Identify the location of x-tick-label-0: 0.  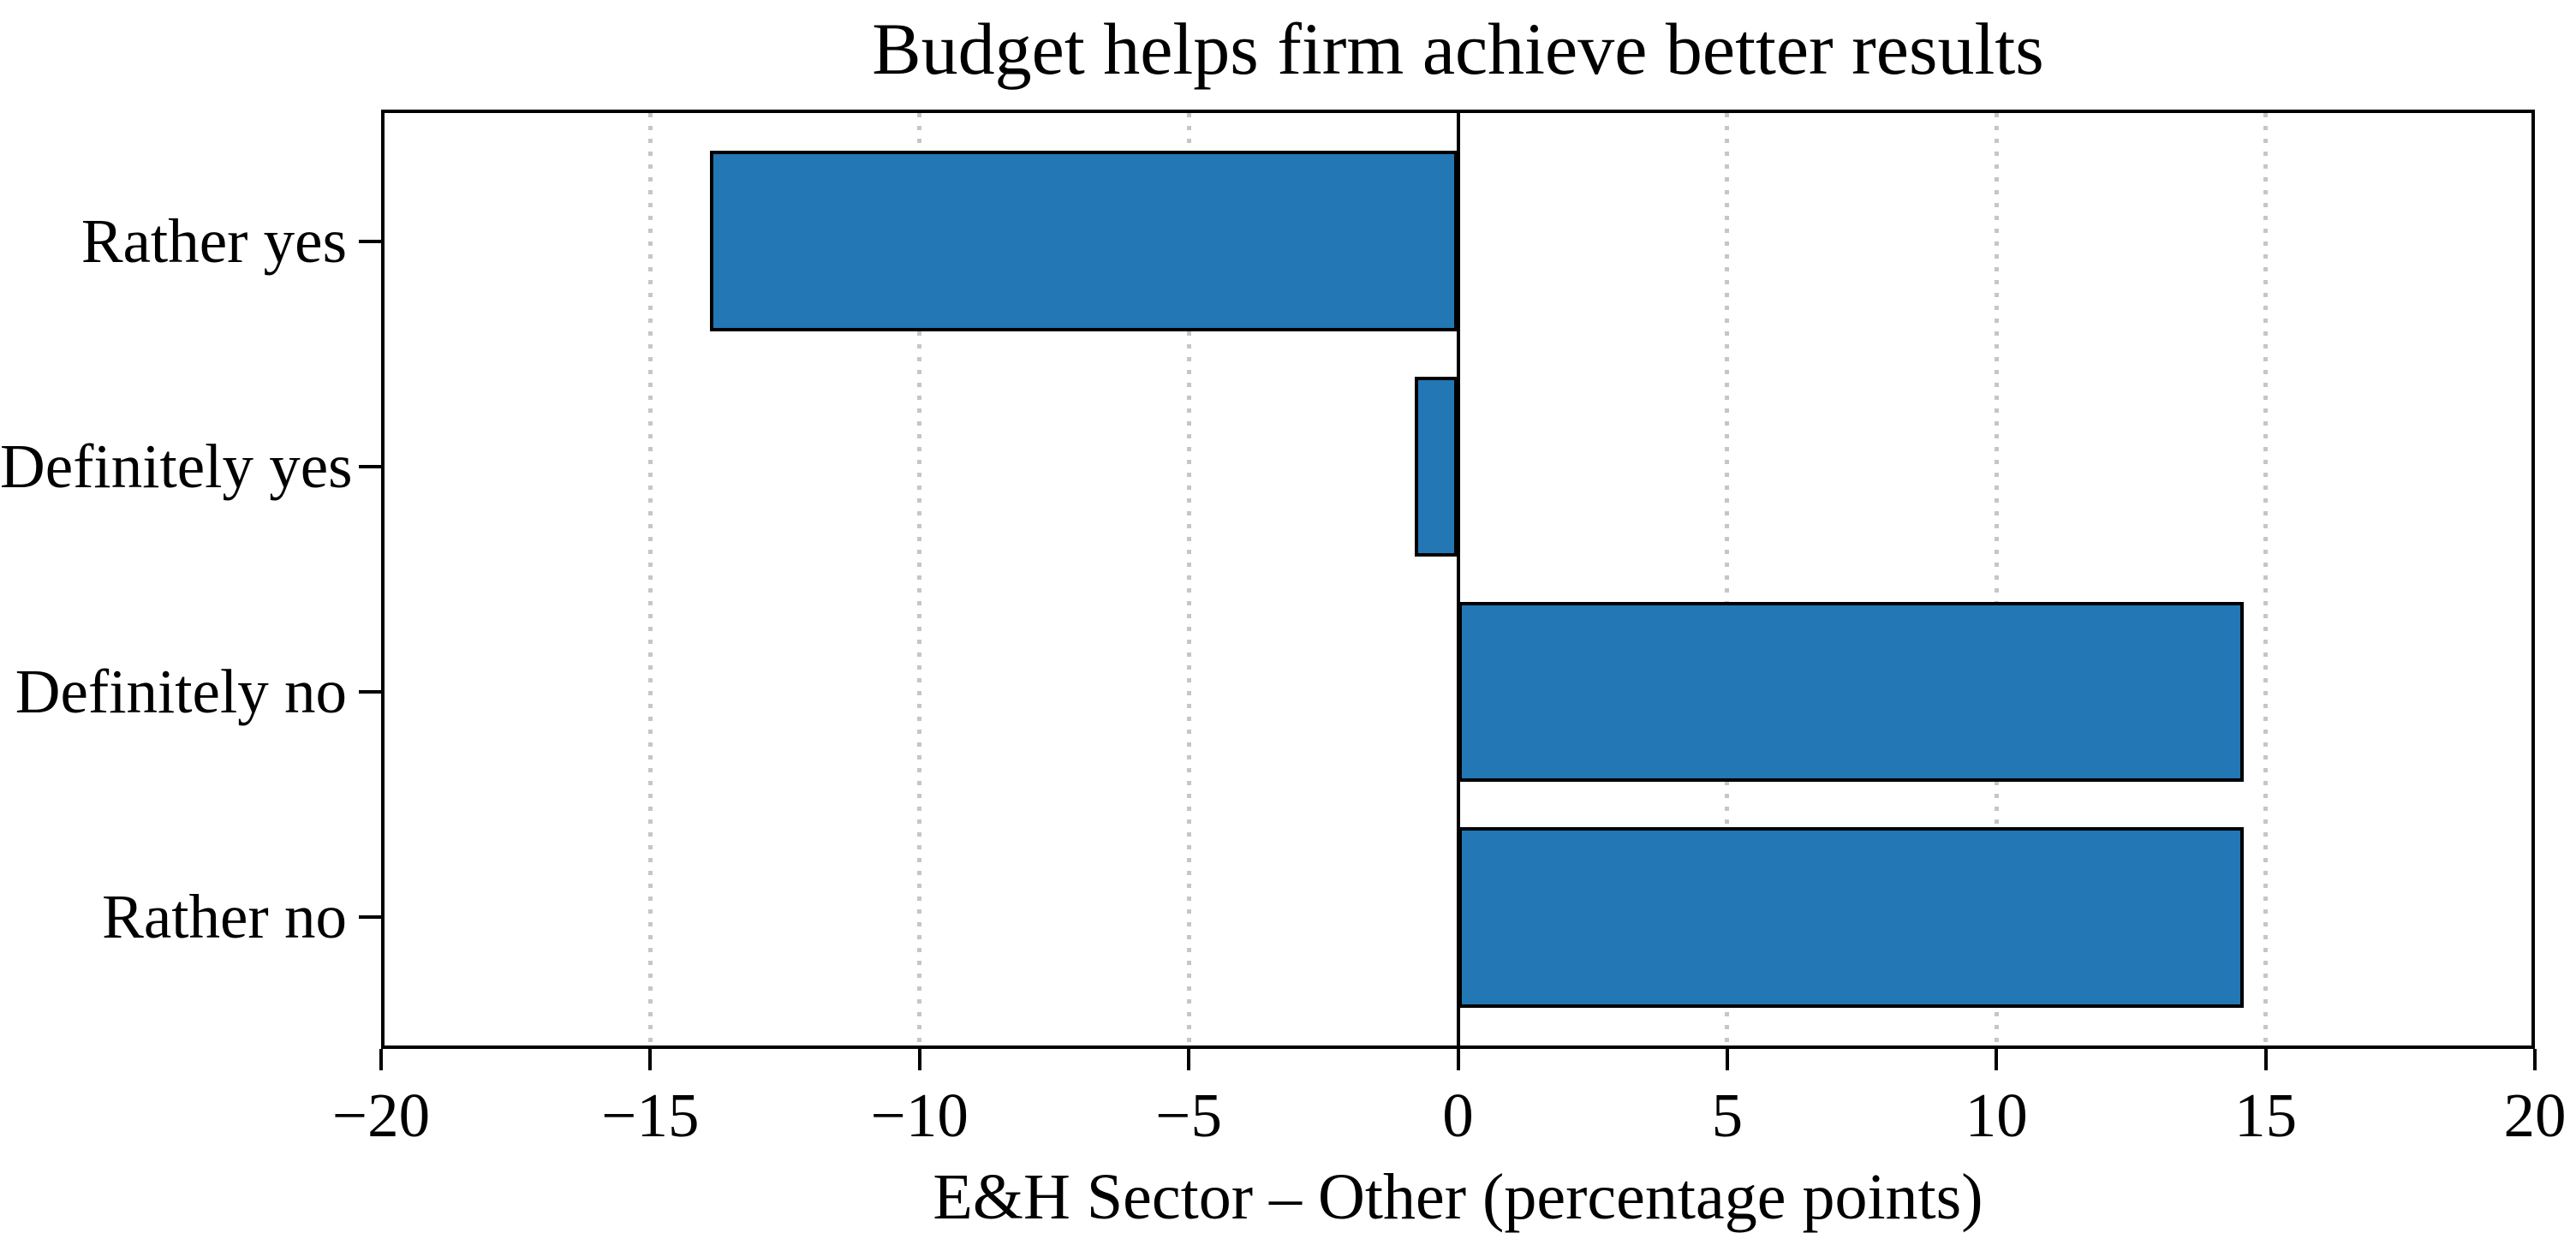
(1458, 1115).